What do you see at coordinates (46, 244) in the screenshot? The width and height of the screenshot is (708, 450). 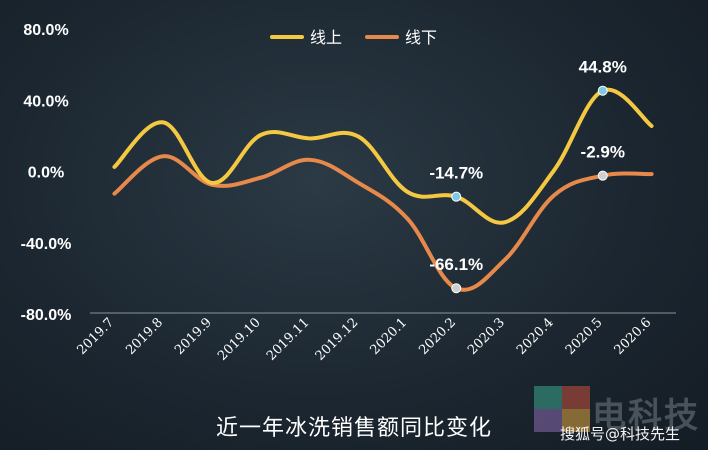 I see `y-tick-label: -40.0%` at bounding box center [46, 244].